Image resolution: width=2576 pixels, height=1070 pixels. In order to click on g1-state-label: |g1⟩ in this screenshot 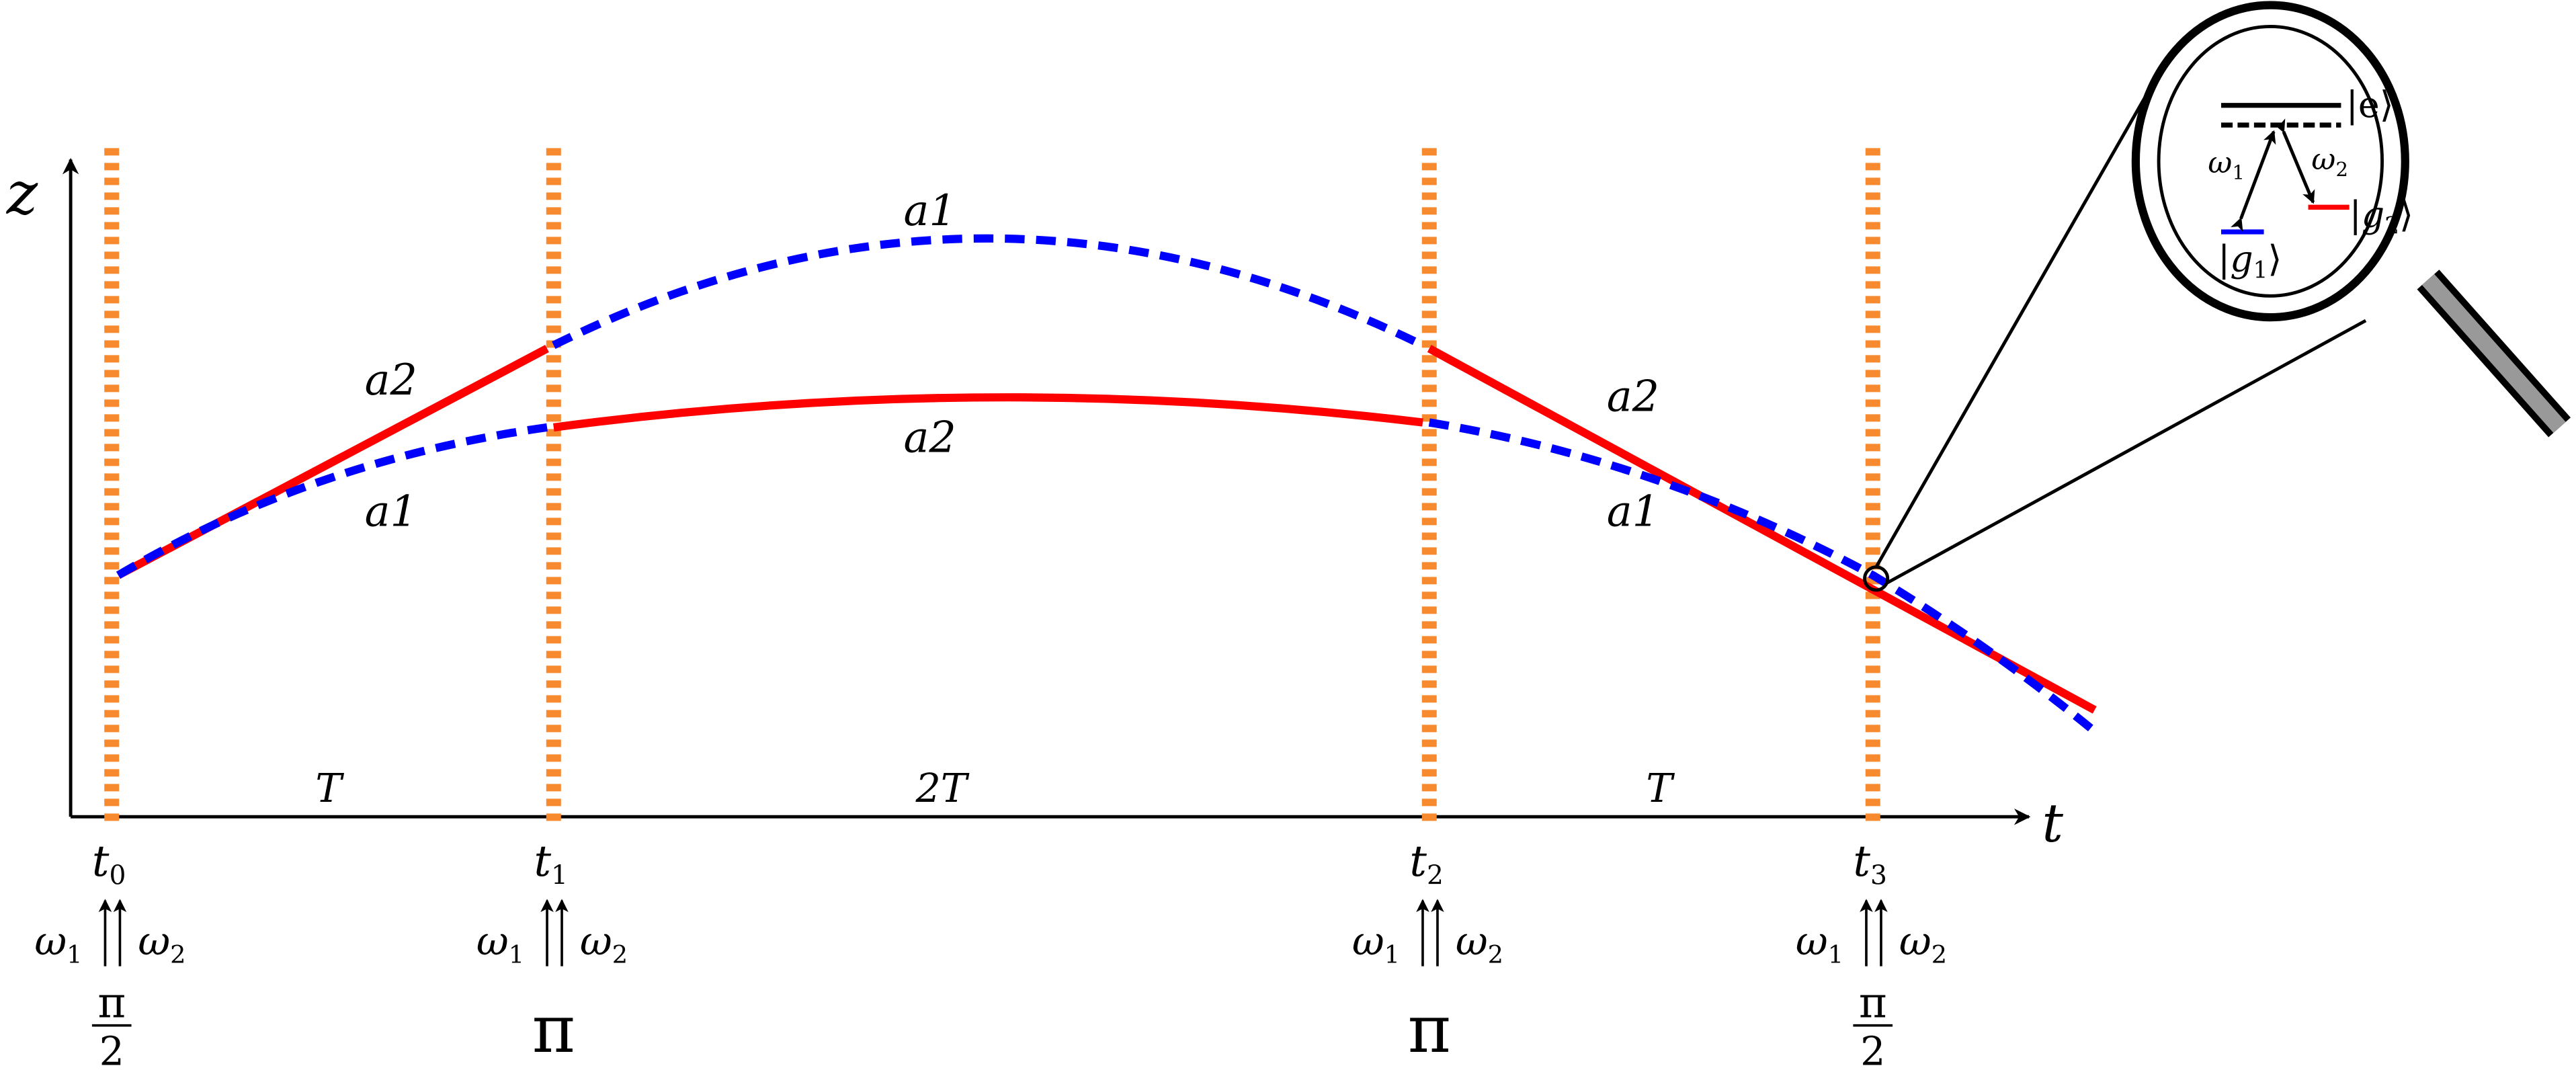, I will do `click(2250, 261)`.